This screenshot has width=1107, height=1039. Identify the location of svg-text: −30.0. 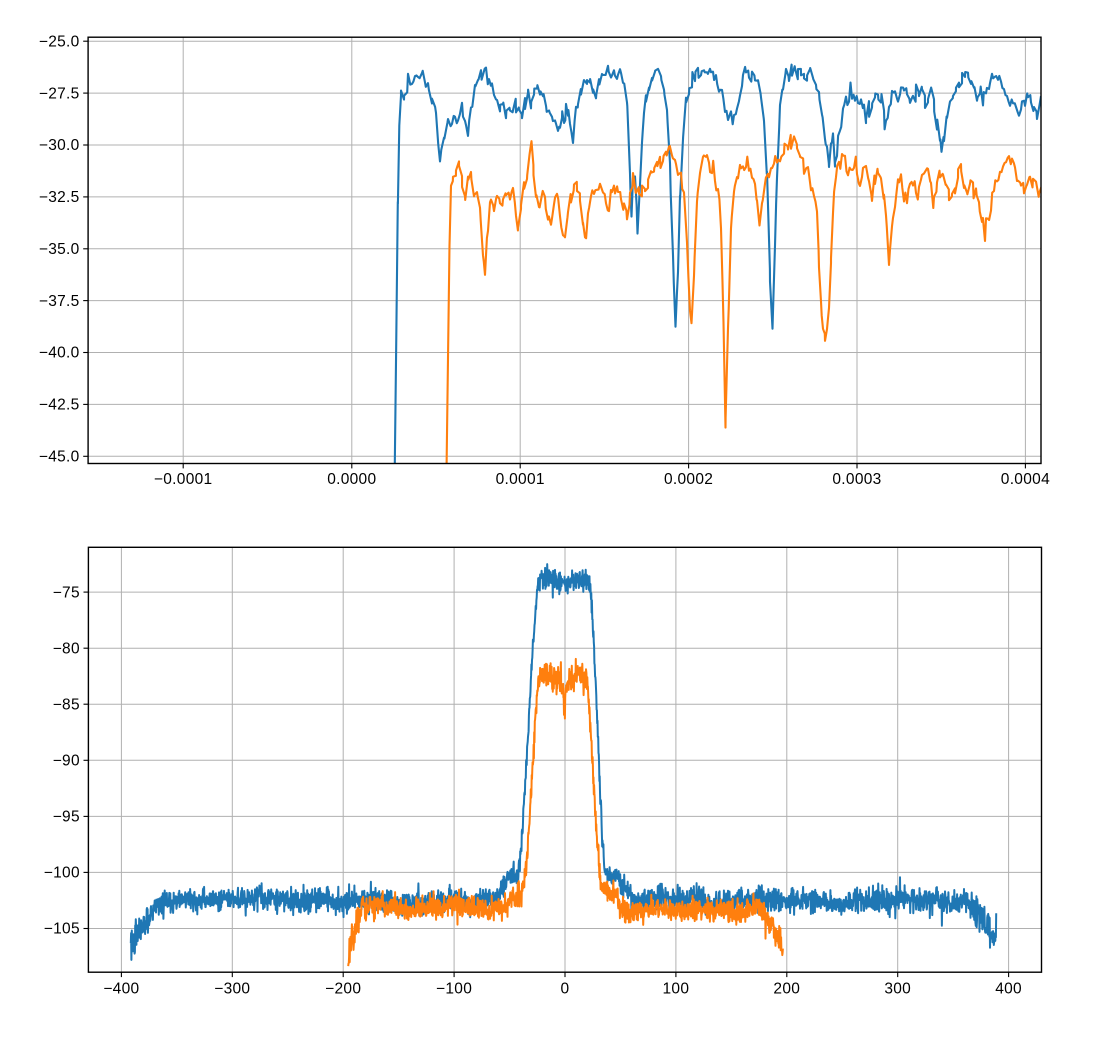
(59, 145).